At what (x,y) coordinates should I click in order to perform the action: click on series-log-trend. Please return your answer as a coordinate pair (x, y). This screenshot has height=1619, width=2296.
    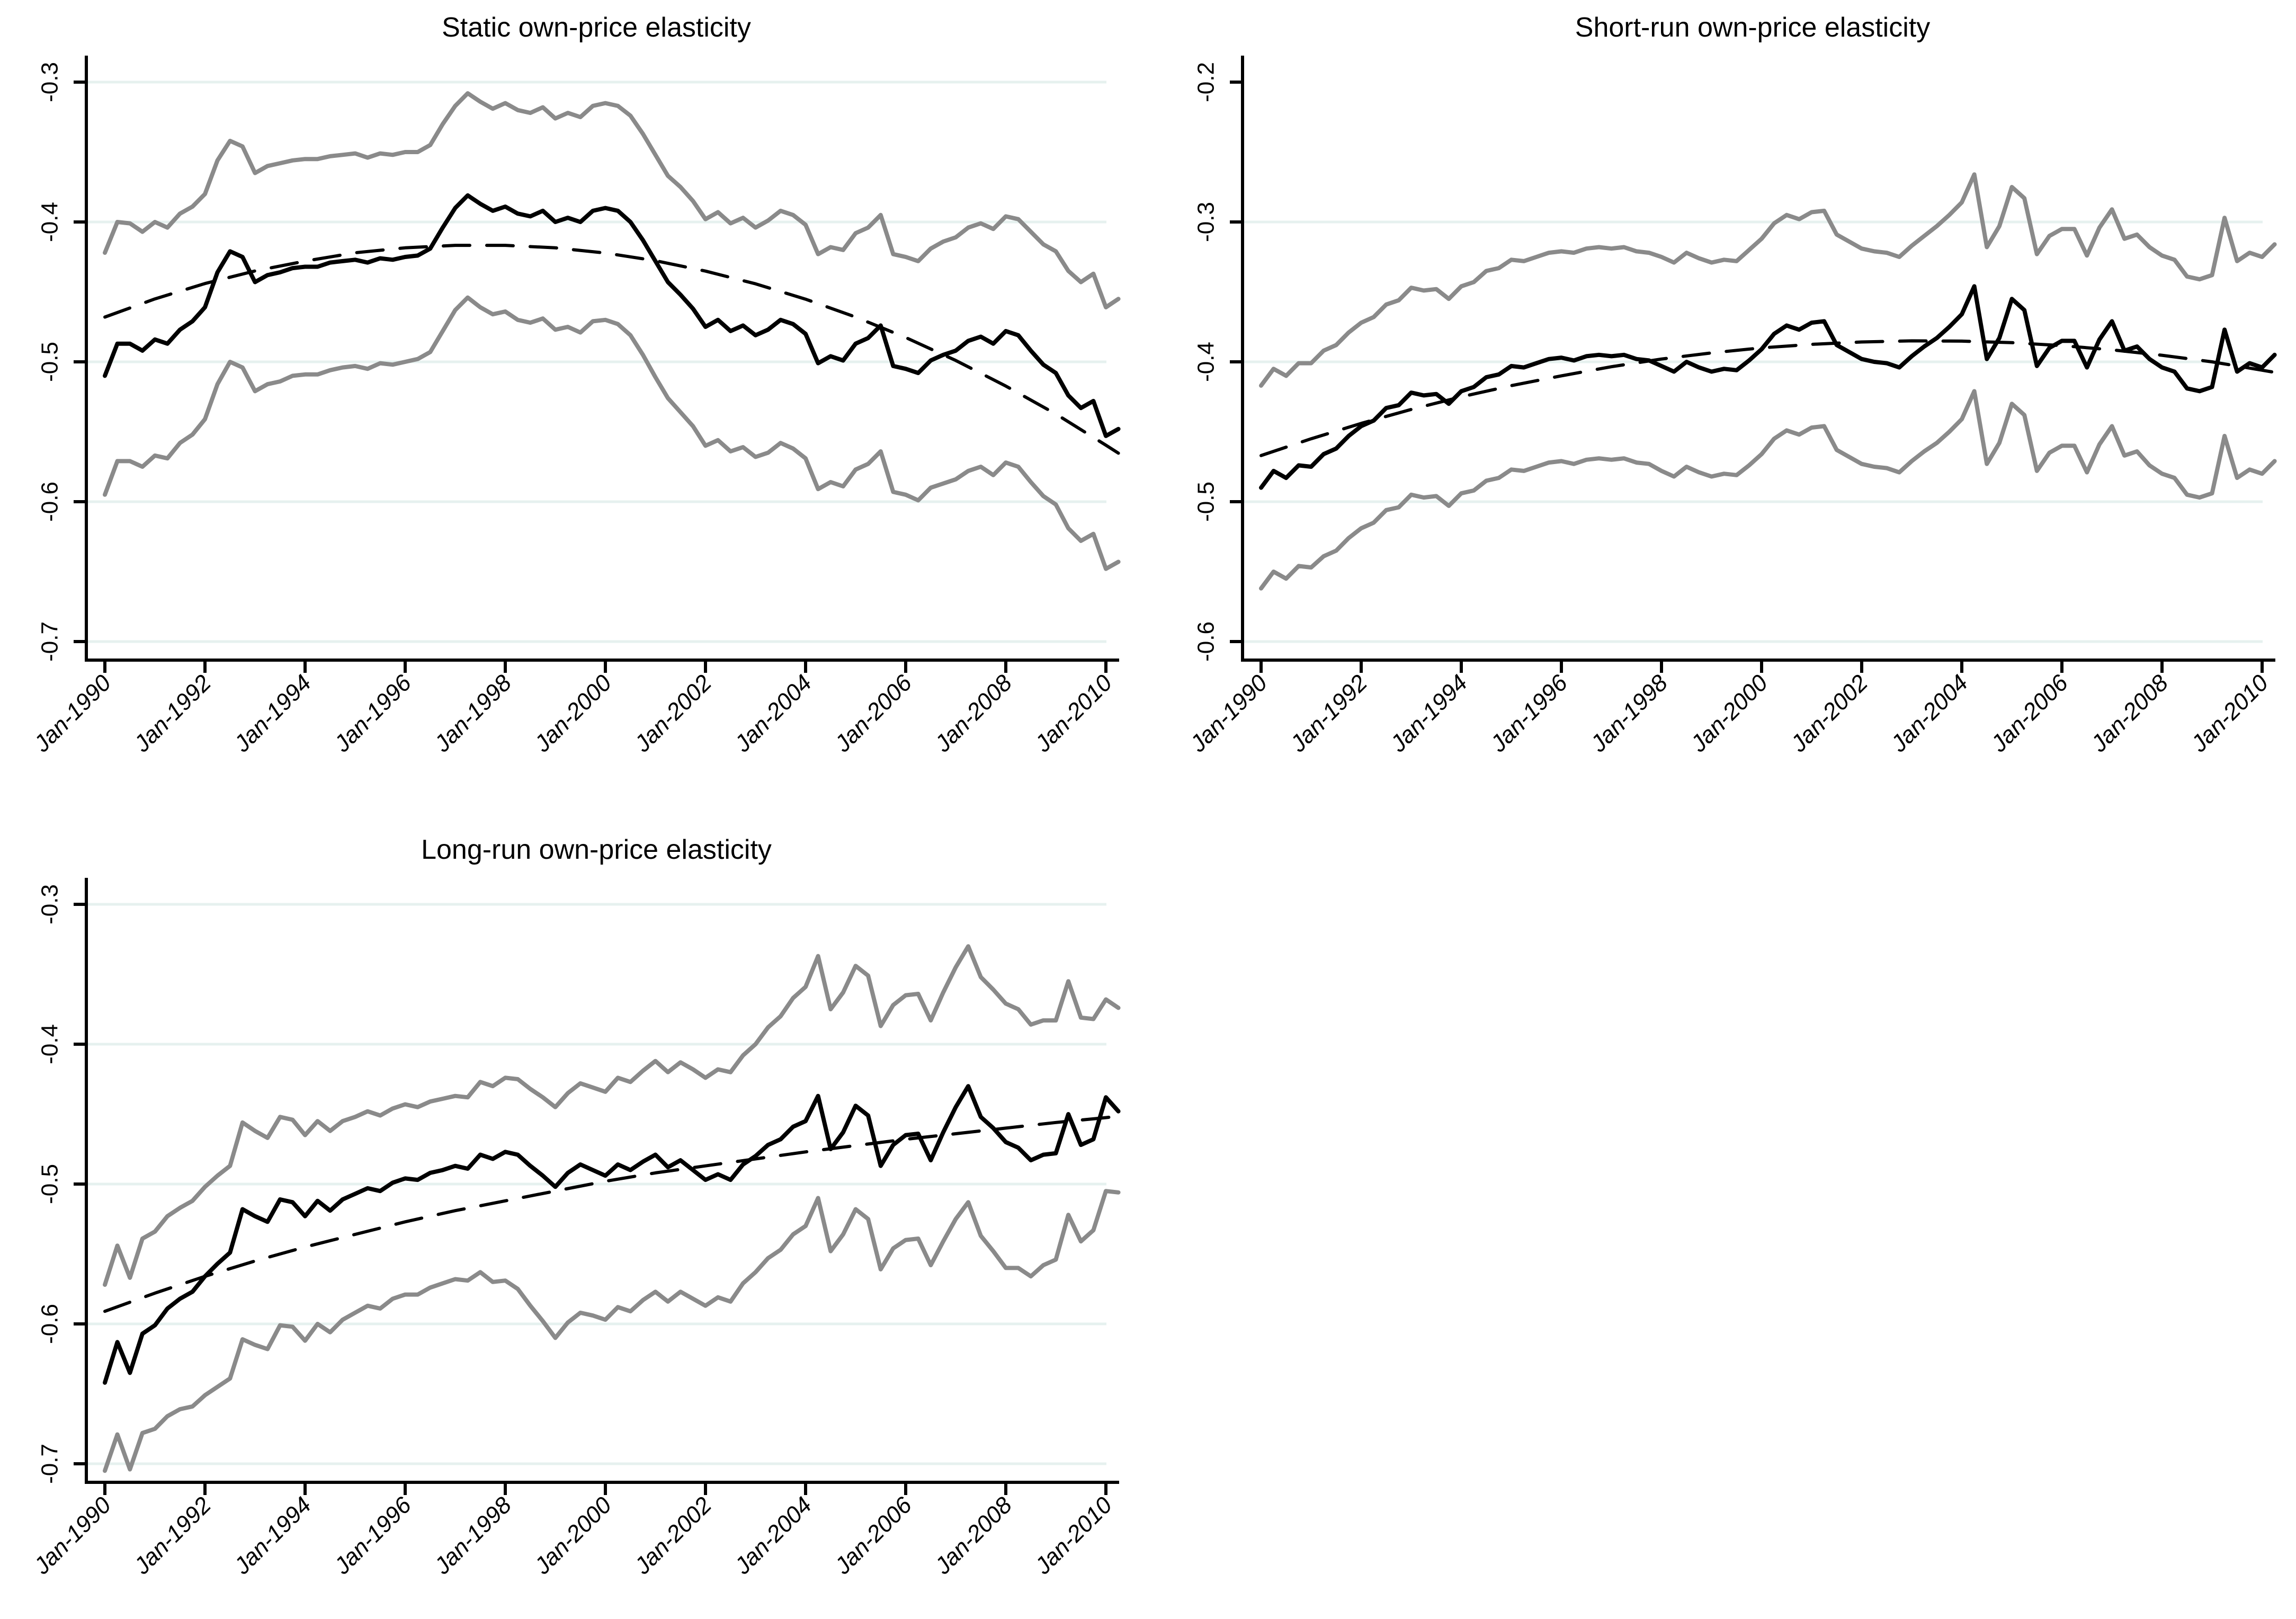
    Looking at the image, I should click on (611, 1214).